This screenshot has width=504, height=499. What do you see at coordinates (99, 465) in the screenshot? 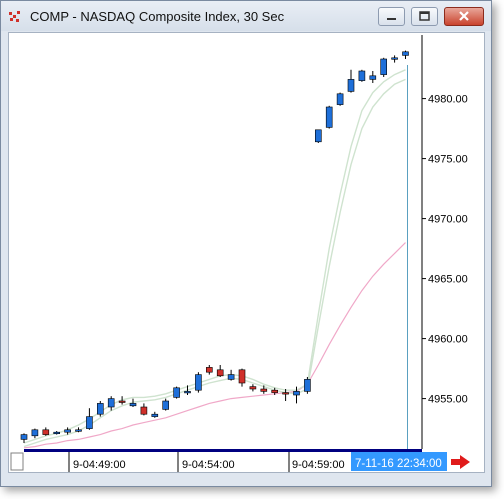
I see `x-label-1: 9-04:49:00` at bounding box center [99, 465].